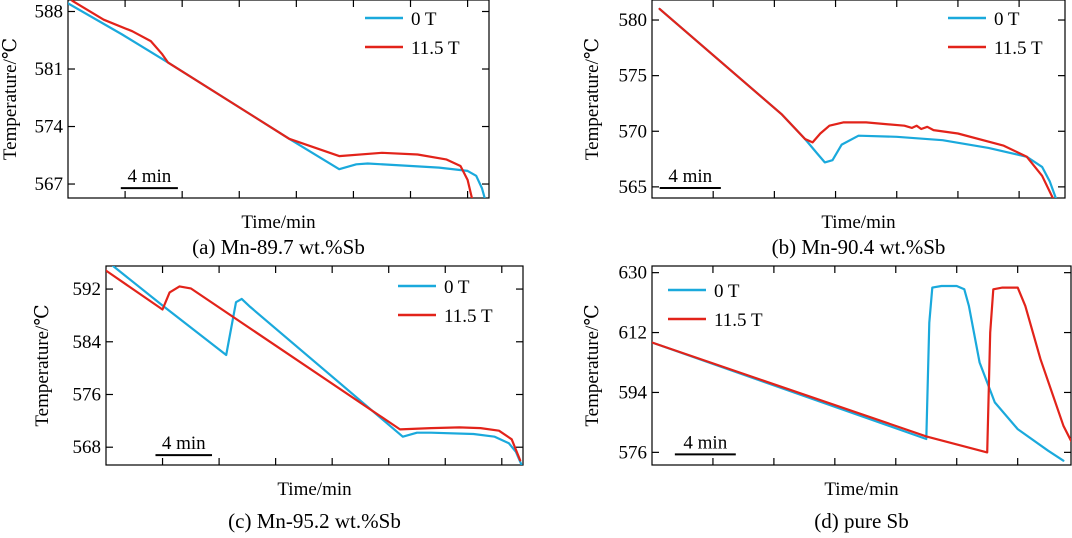  Describe the element at coordinates (715, 306) in the screenshot. I see `panel-d-legend: 0 T 11.5 T` at that location.